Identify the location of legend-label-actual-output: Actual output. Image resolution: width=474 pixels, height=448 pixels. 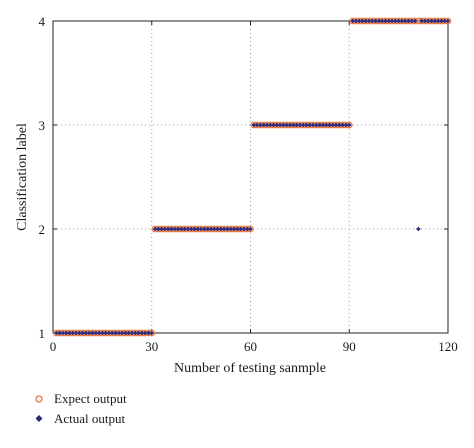
(90, 418).